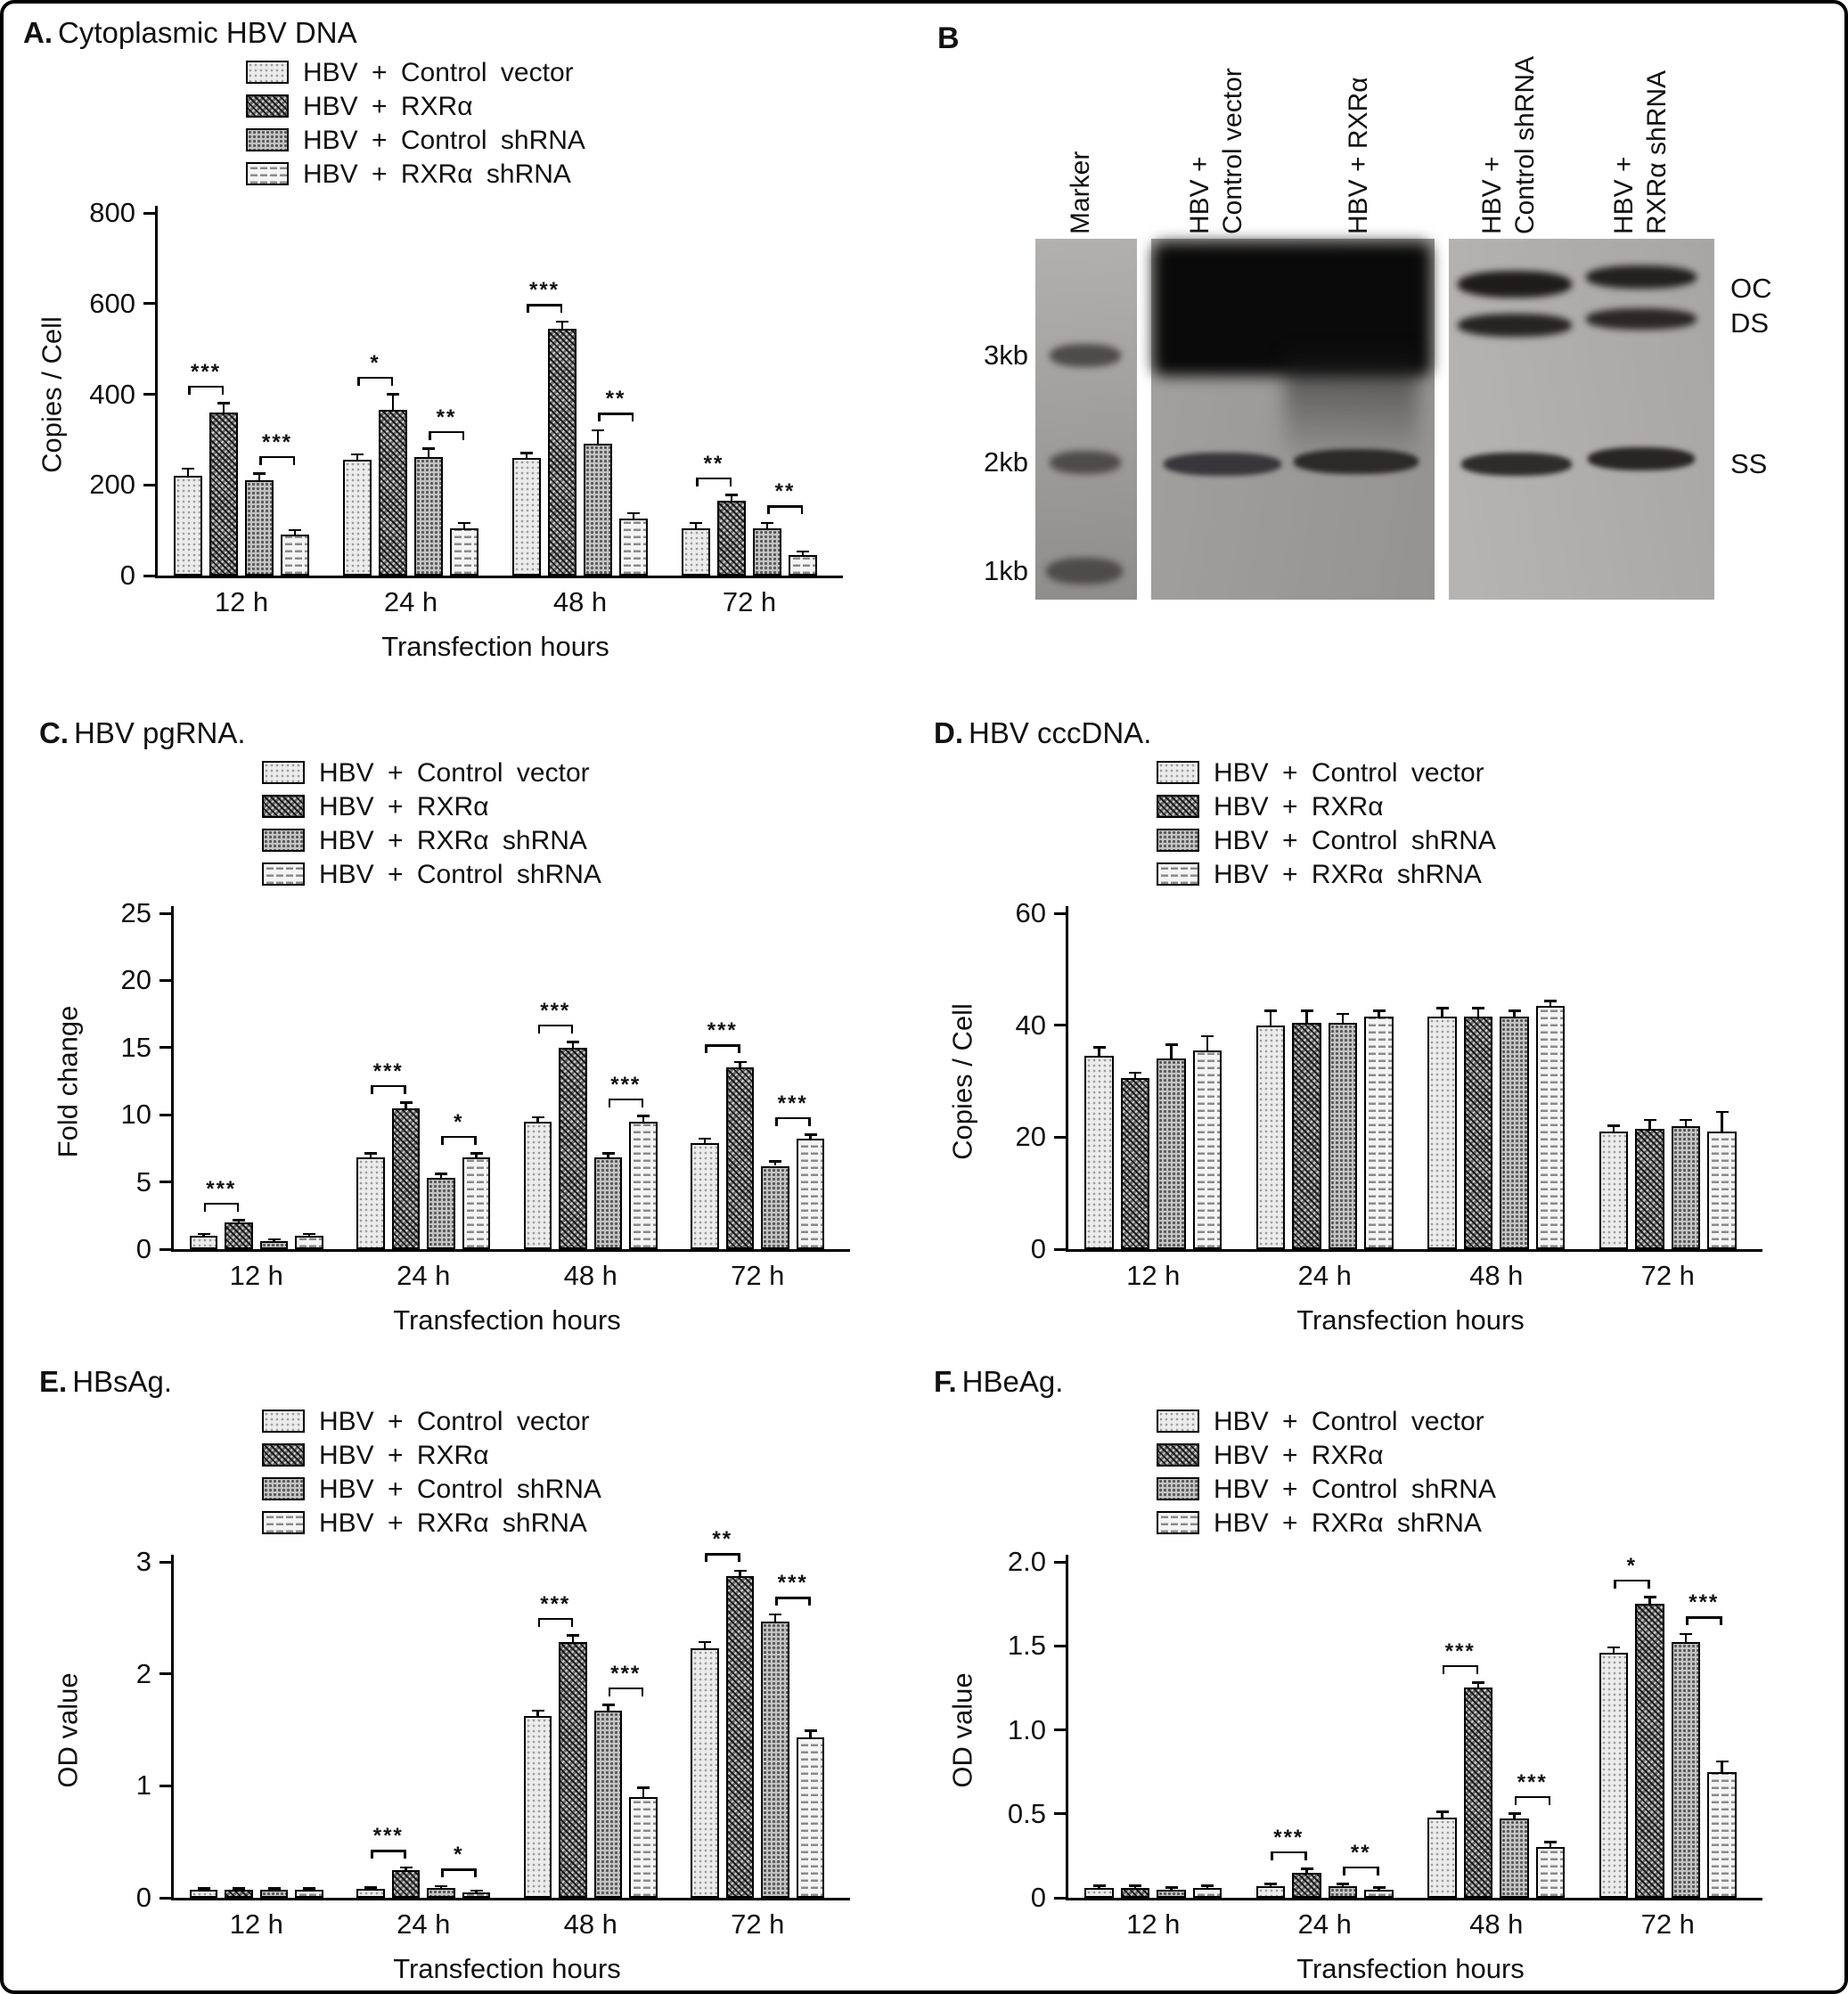  Describe the element at coordinates (949, 38) in the screenshot. I see `panel-b-letter: B` at that location.